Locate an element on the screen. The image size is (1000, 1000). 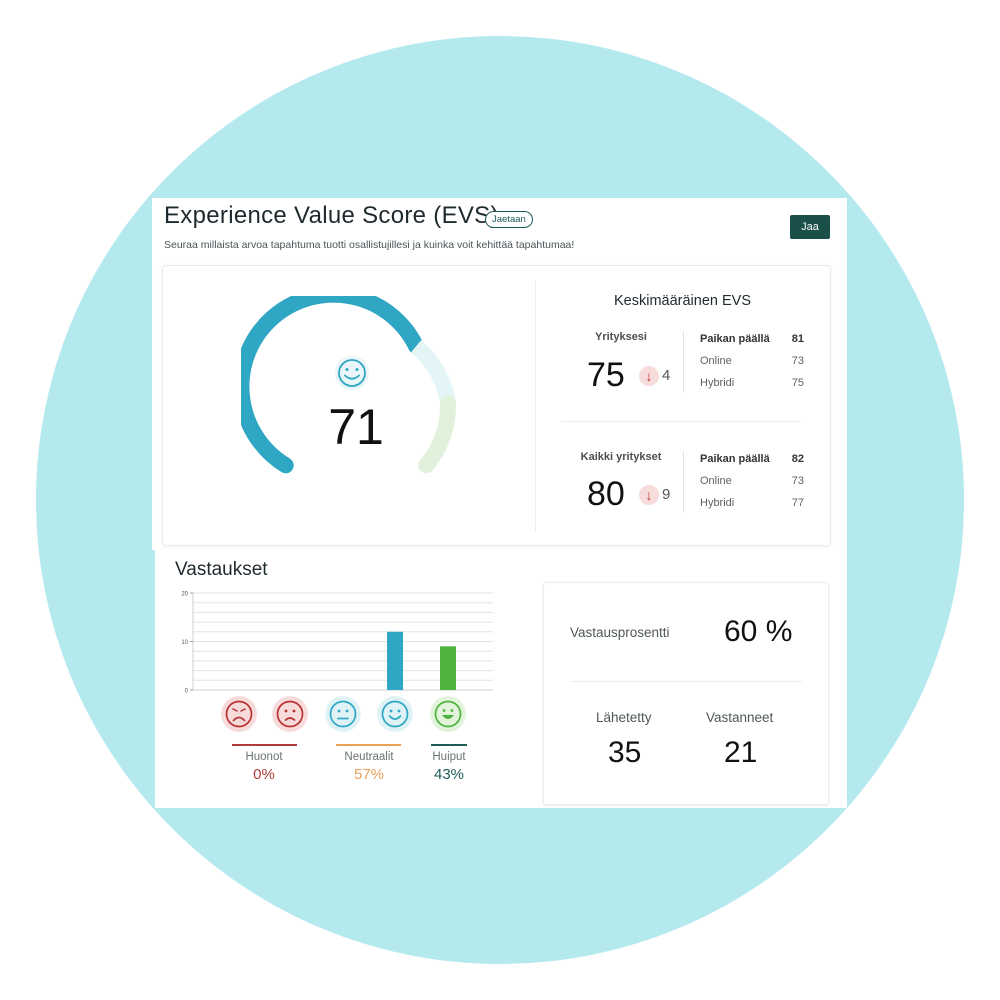
all-onsite-value: 82 is located at coordinates (797, 459).